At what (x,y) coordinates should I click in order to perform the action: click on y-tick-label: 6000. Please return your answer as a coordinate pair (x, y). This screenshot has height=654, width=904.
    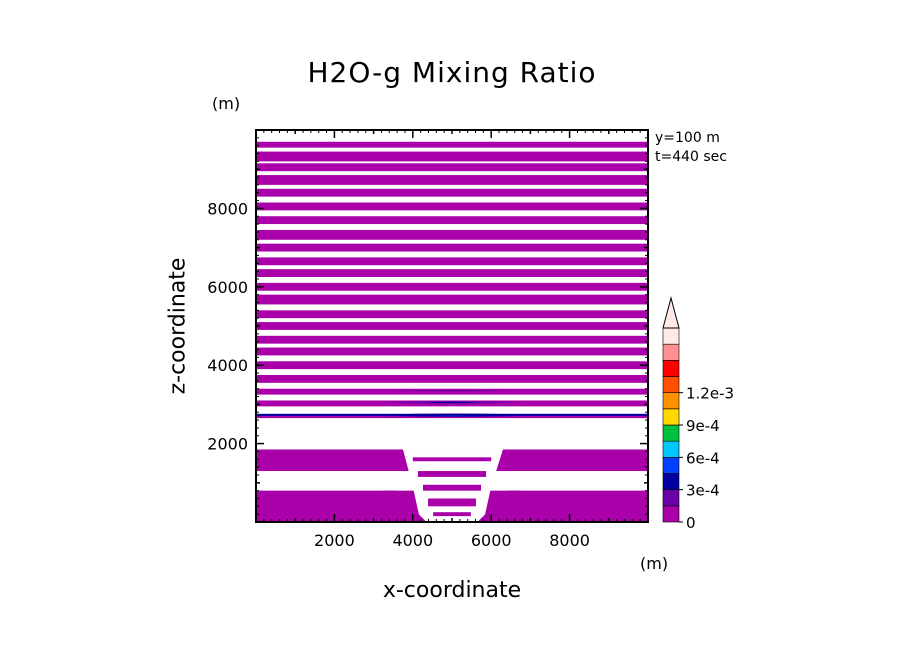
    Looking at the image, I should click on (227, 287).